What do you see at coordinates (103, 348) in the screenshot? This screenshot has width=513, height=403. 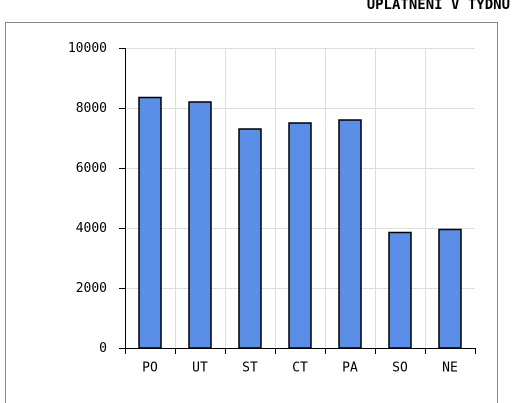 I see `y-tick-label: 0` at bounding box center [103, 348].